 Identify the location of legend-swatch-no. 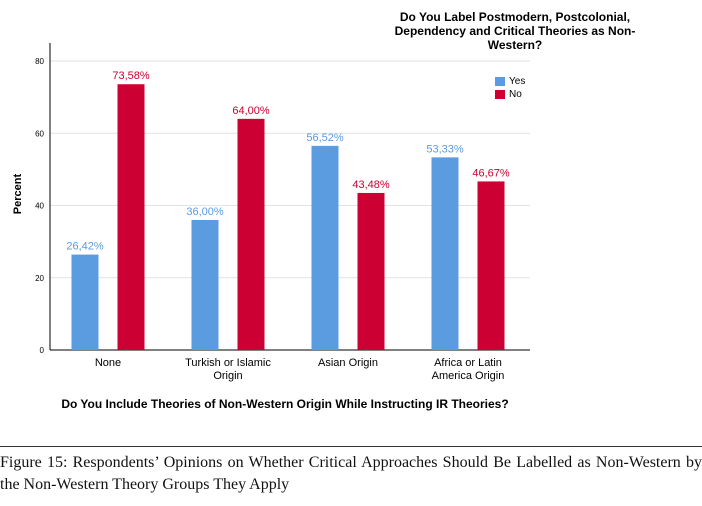
(500, 94).